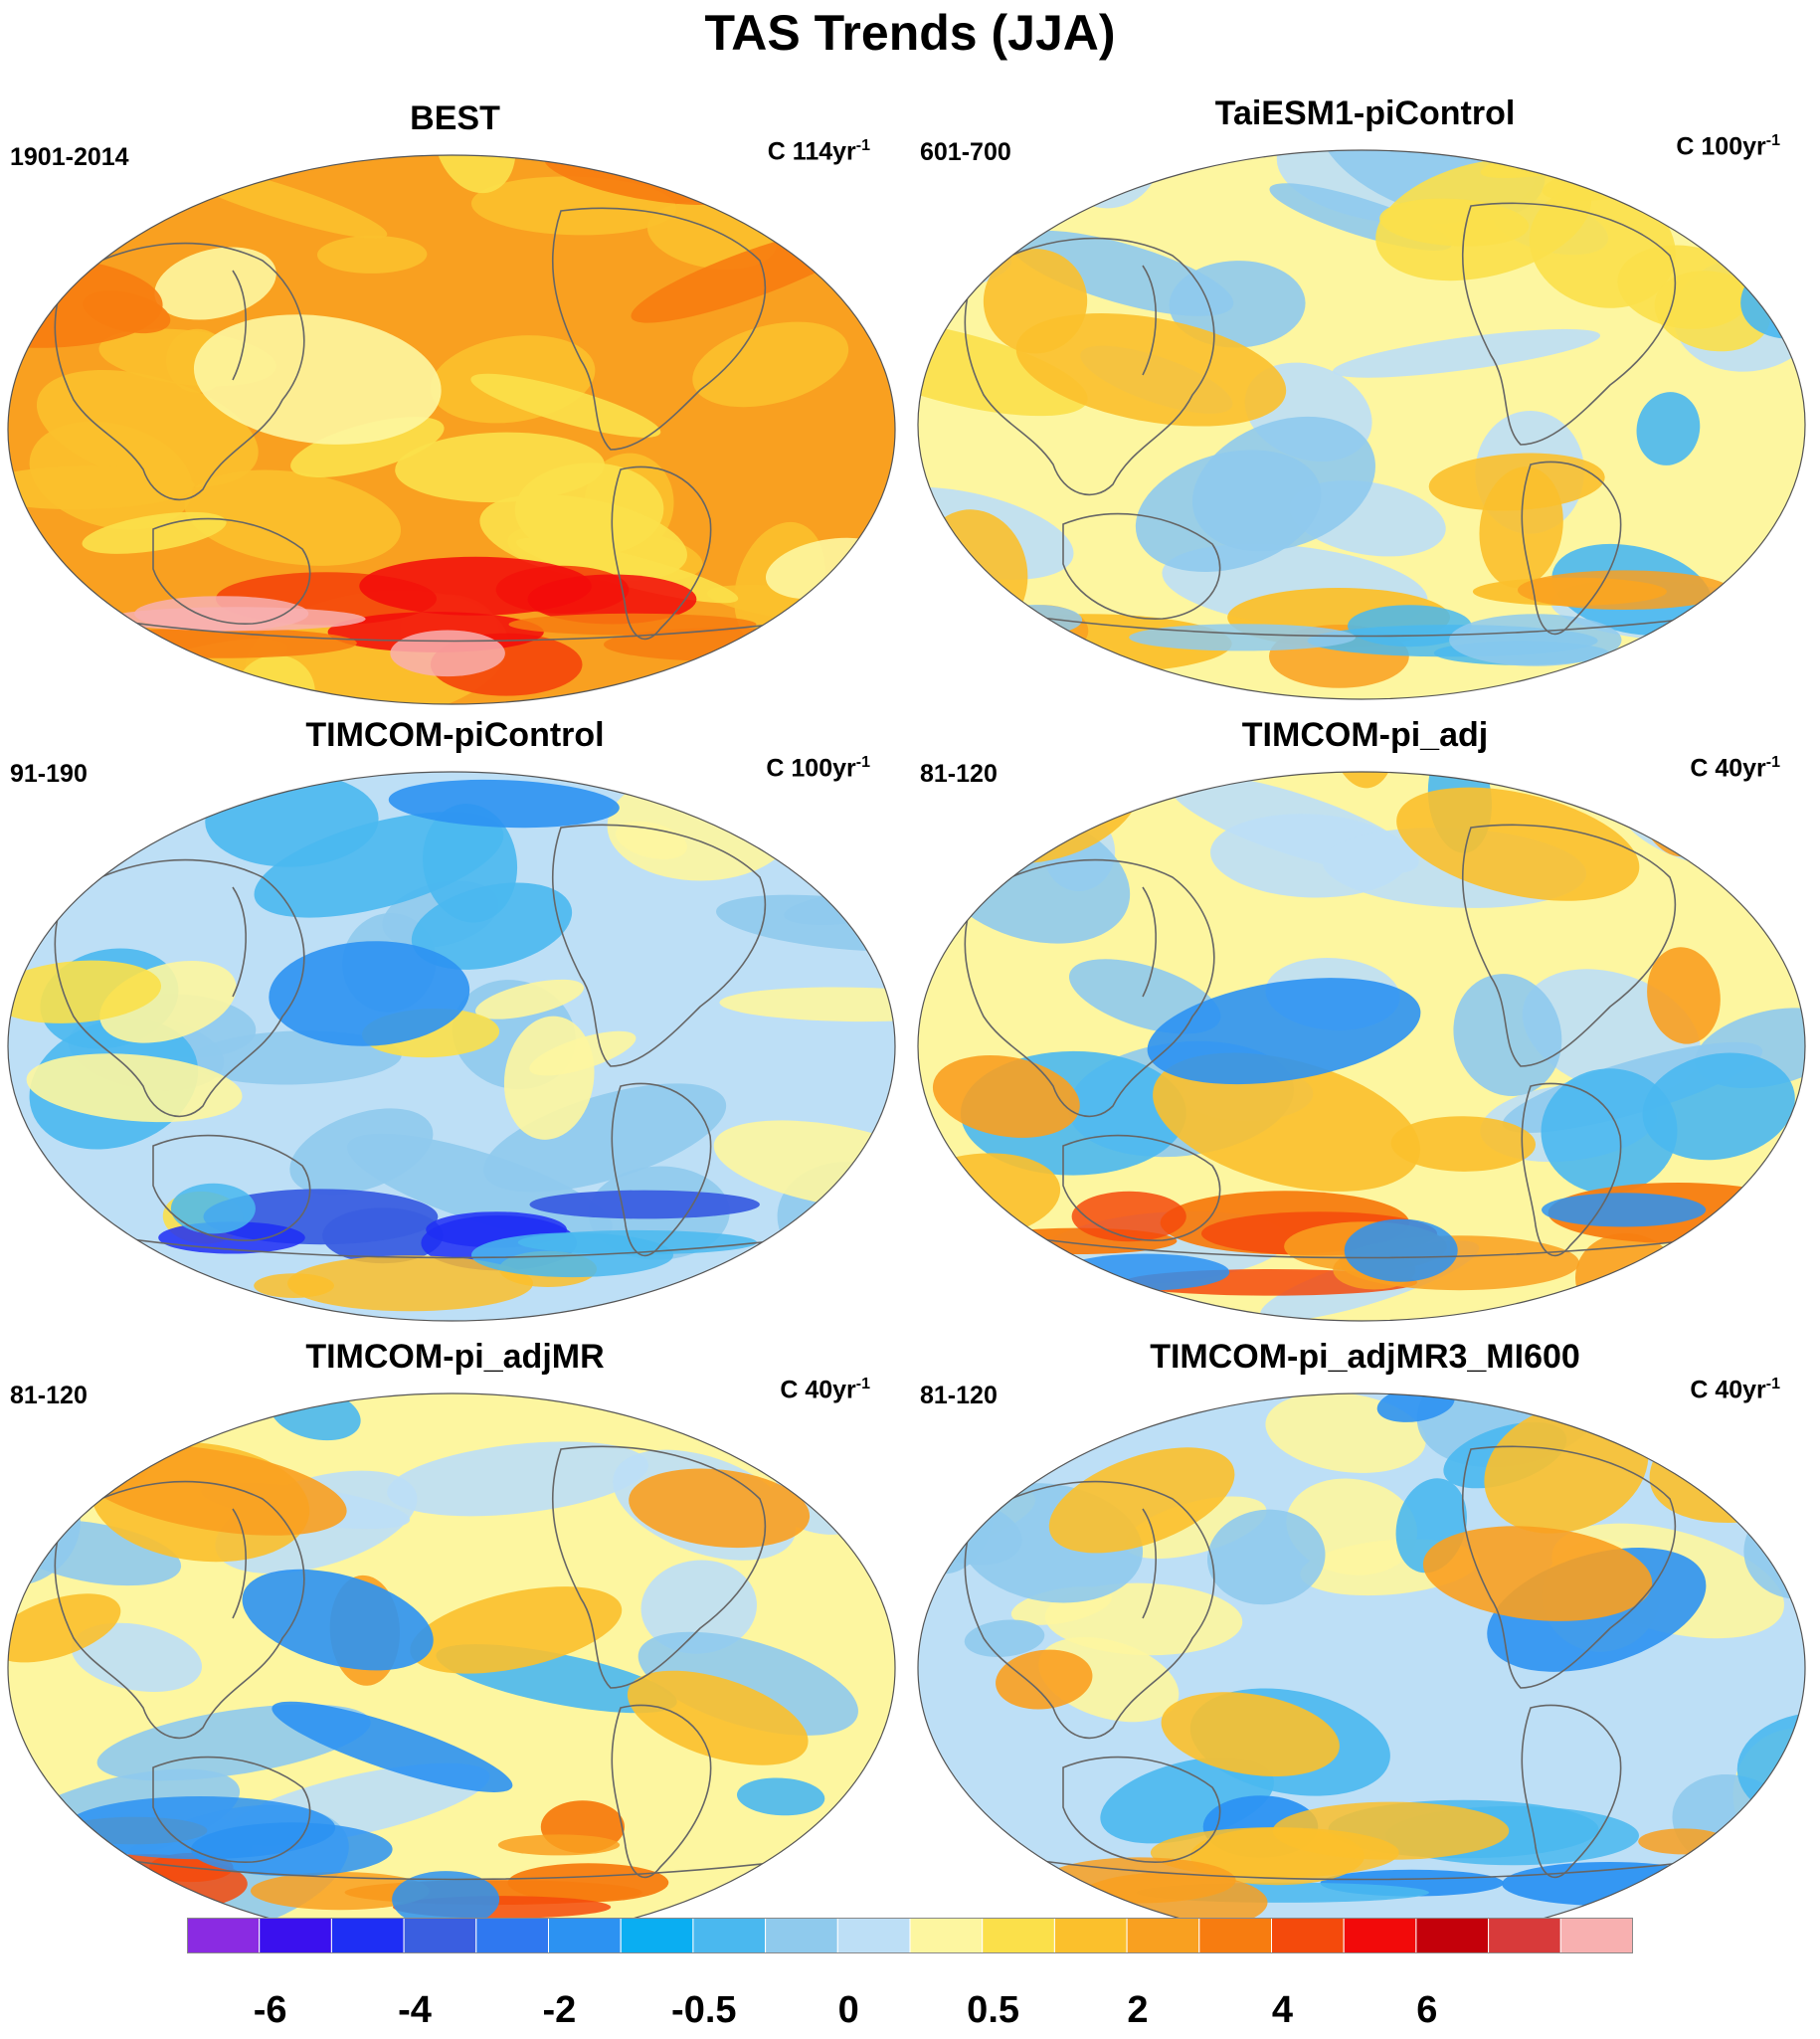 Image resolution: width=1820 pixels, height=2039 pixels. Describe the element at coordinates (1138, 2010) in the screenshot. I see `colorbar-label: 2` at that location.